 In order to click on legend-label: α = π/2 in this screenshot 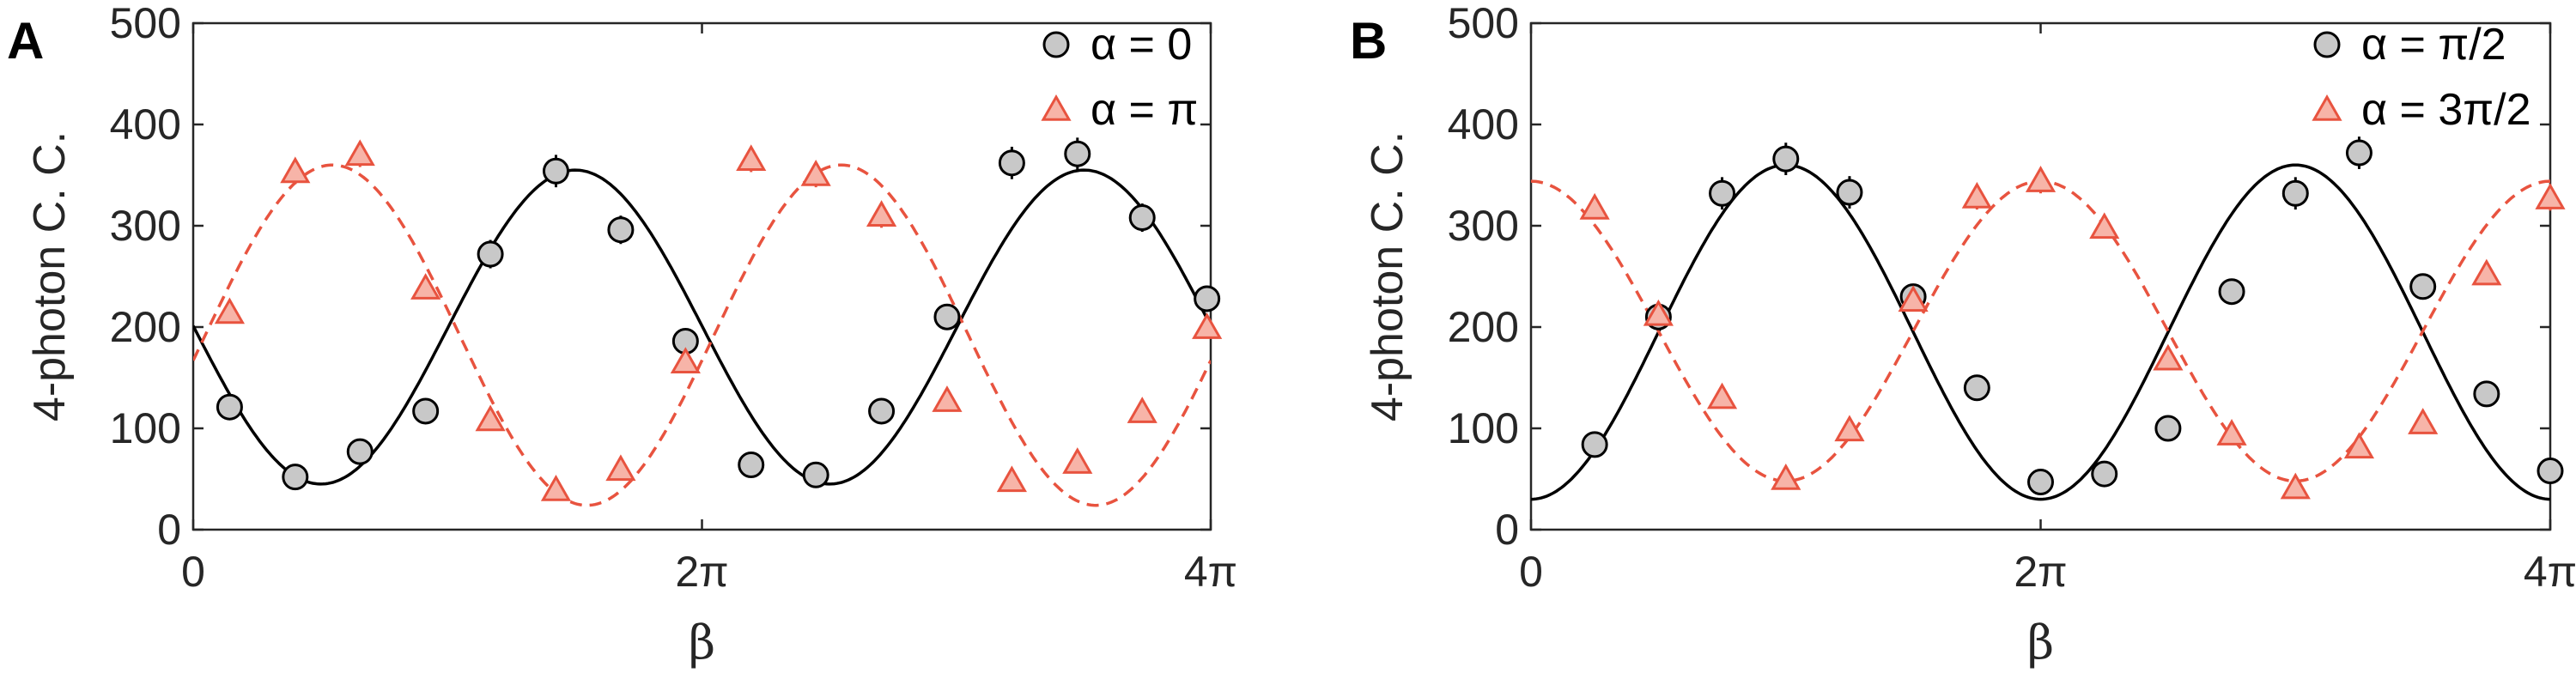, I will do `click(2434, 45)`.